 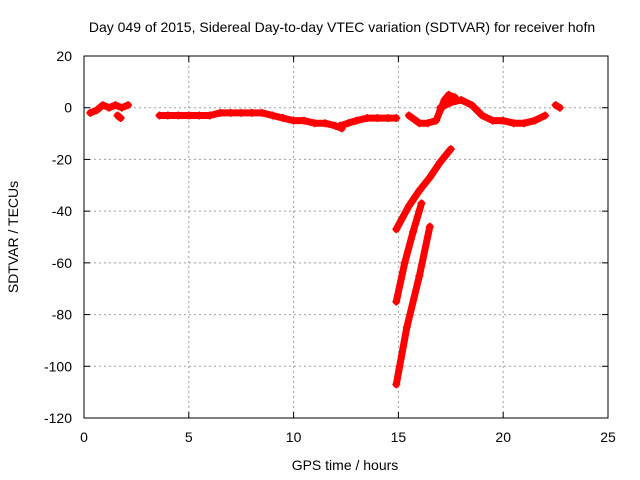 What do you see at coordinates (399, 437) in the screenshot?
I see `x-tick-label: 15` at bounding box center [399, 437].